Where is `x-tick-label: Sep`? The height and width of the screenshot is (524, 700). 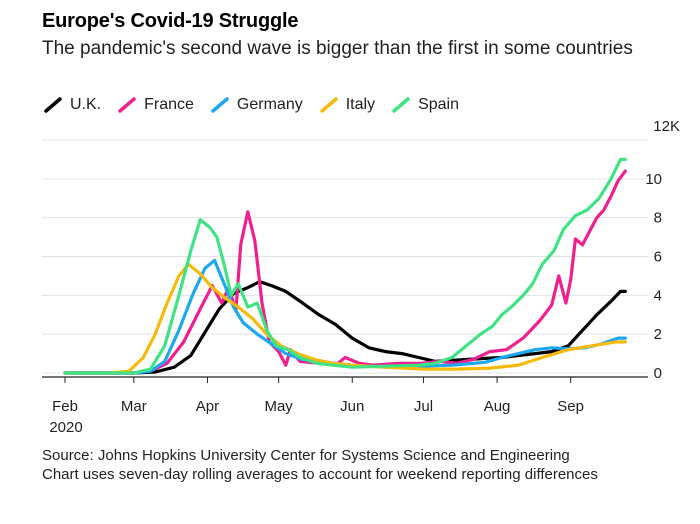
x-tick-label: Sep is located at coordinates (570, 406).